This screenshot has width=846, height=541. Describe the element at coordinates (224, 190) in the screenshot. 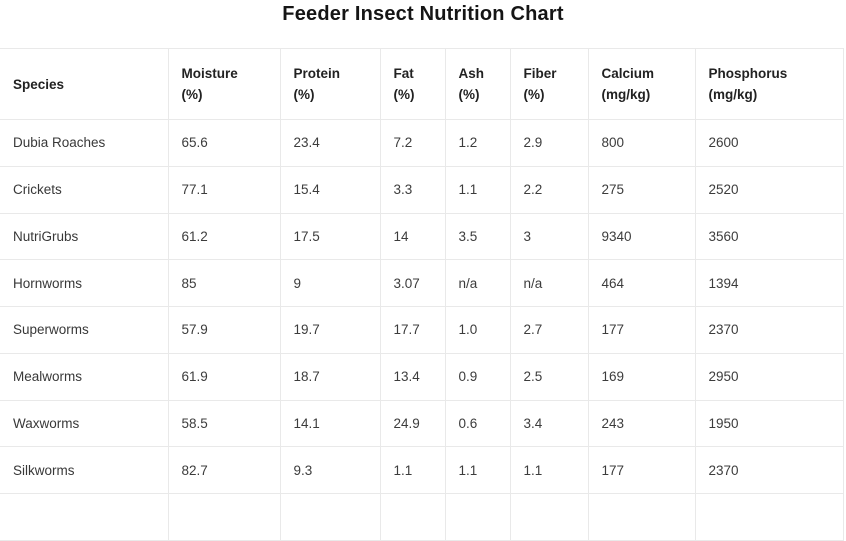

I see `value-cell: 77.1` at that location.